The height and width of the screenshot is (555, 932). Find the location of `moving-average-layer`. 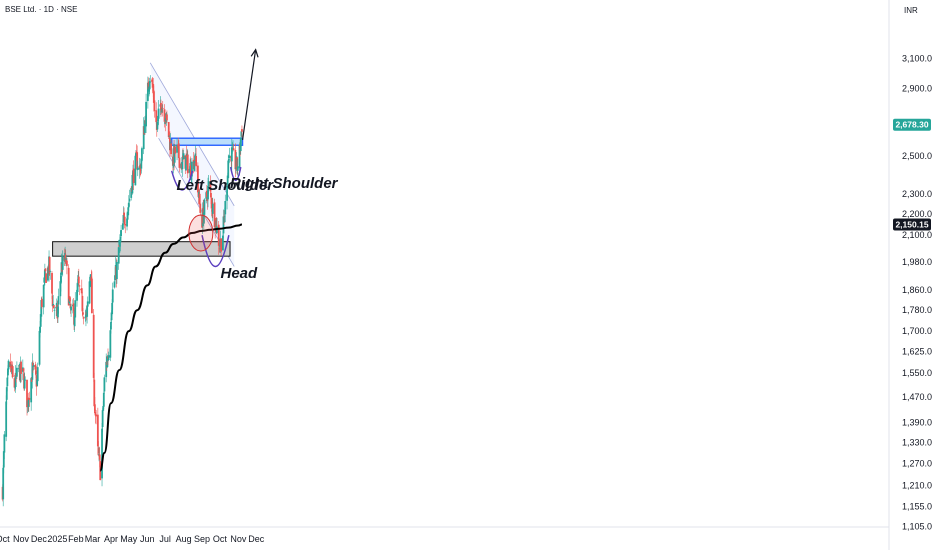

moving-average-layer is located at coordinates (171, 347).